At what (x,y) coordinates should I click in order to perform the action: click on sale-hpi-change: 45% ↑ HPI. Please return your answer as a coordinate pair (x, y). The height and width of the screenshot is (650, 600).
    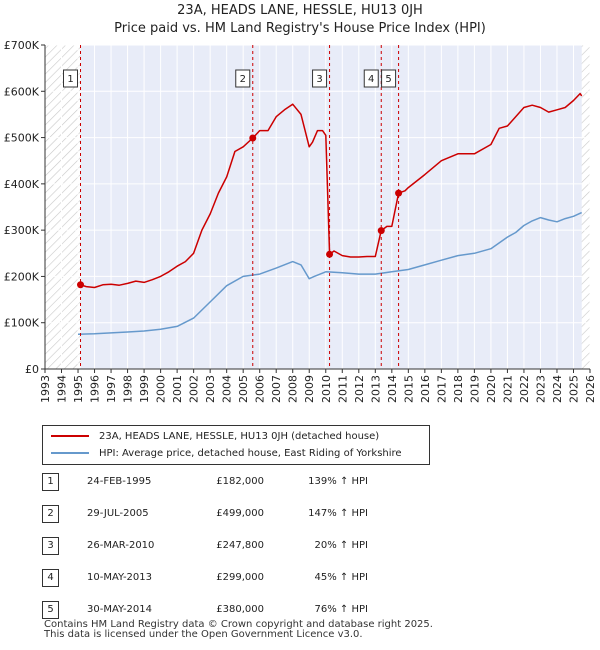
    Looking at the image, I should click on (341, 577).